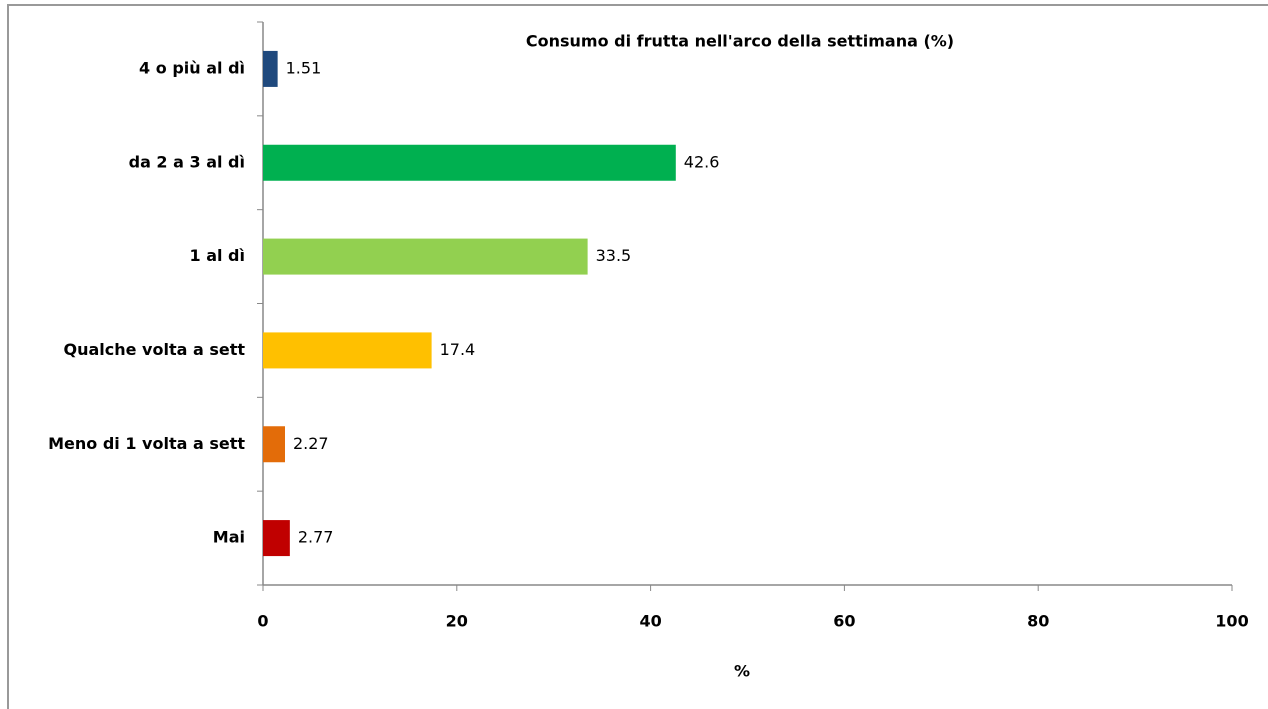 Image resolution: width=1268 pixels, height=709 pixels. What do you see at coordinates (304, 67) in the screenshot?
I see `value-label: 1.51` at bounding box center [304, 67].